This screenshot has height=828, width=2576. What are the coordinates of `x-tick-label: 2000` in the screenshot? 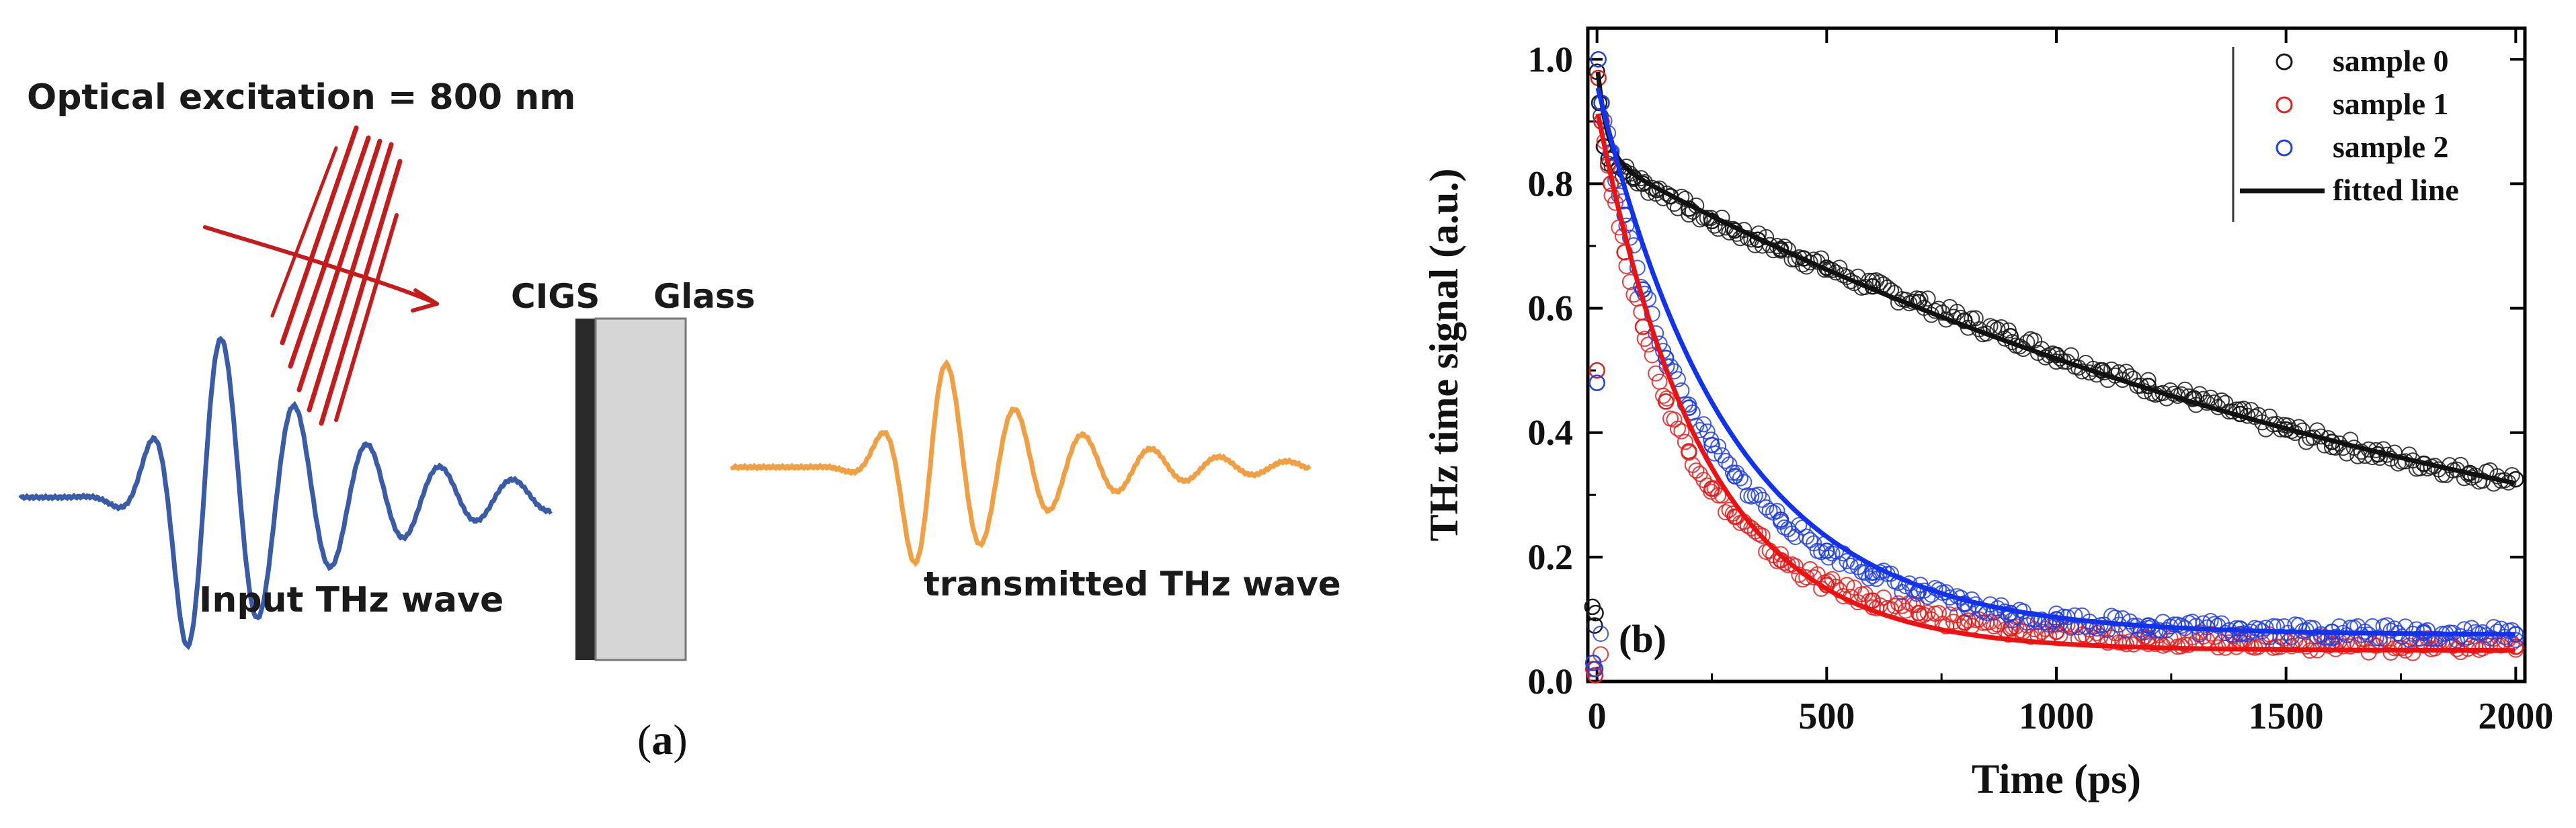 It's located at (2515, 716).